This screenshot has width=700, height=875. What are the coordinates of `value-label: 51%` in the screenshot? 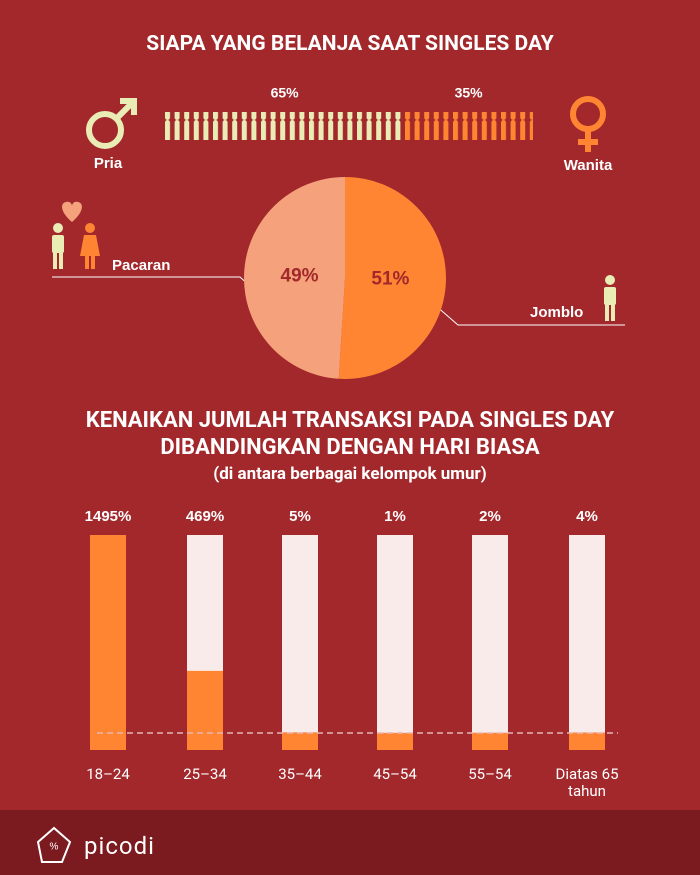 It's located at (390, 278).